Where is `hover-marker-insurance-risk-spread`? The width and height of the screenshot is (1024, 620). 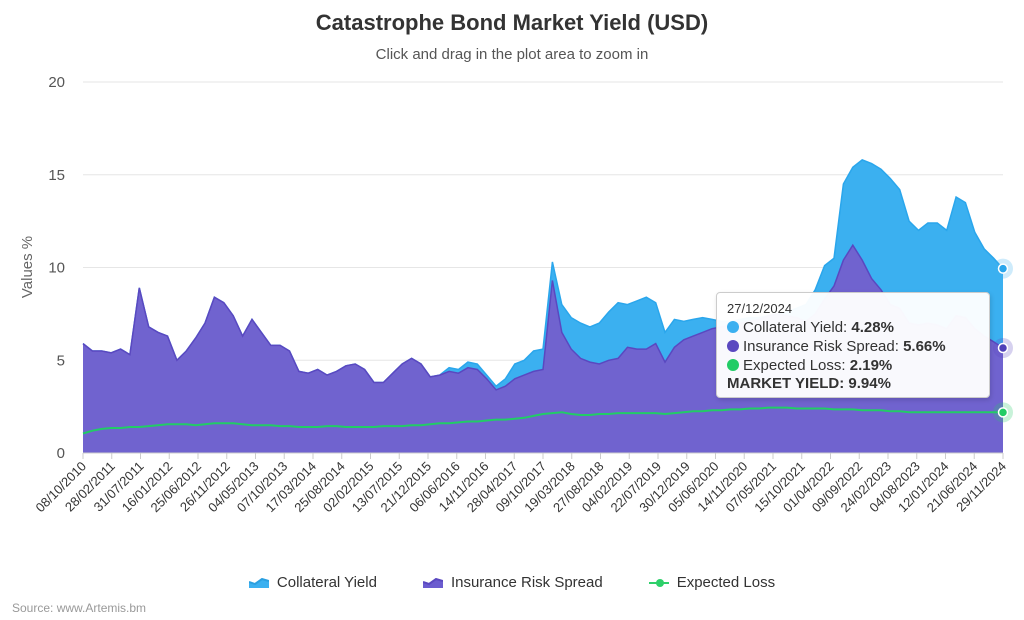
hover-marker-insurance-risk-spread is located at coordinates (1003, 348).